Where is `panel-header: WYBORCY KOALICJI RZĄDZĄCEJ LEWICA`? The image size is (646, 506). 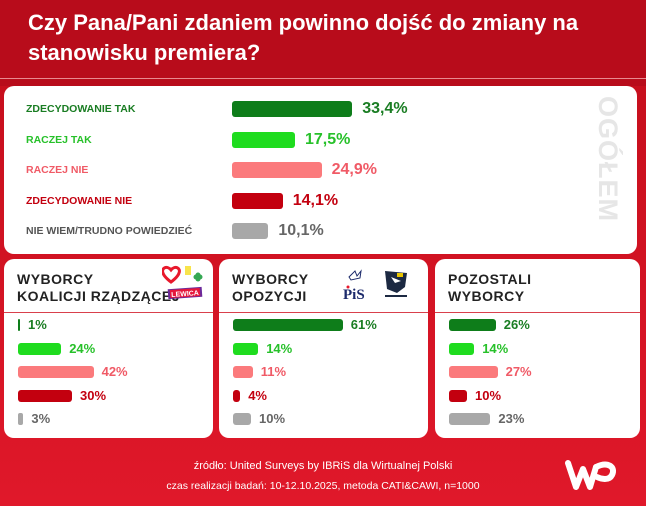 panel-header: WYBORCY KOALICJI RZĄDZĄCEJ LEWICA is located at coordinates (108, 286).